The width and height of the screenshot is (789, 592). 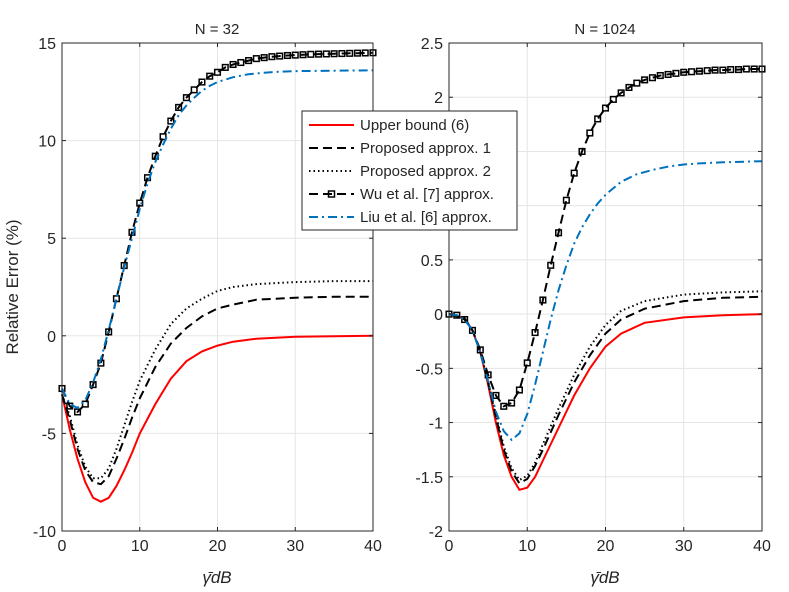 I want to click on y-axis-label: Relative Error (%), so click(x=12, y=286).